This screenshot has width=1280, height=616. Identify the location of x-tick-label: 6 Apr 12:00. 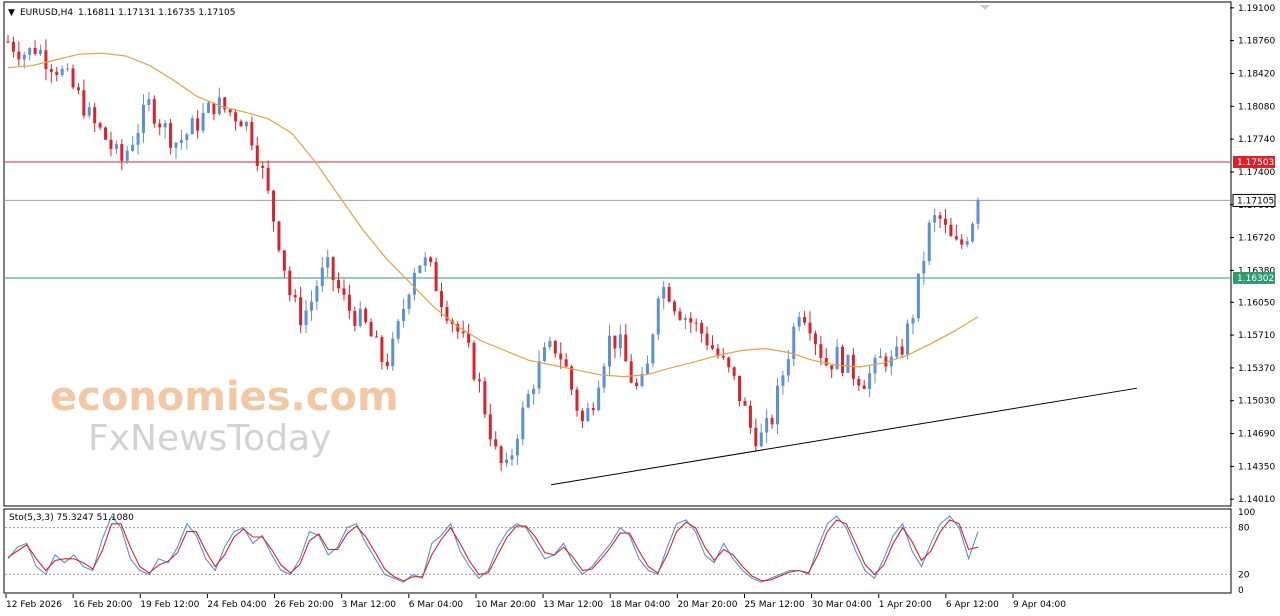
(972, 605).